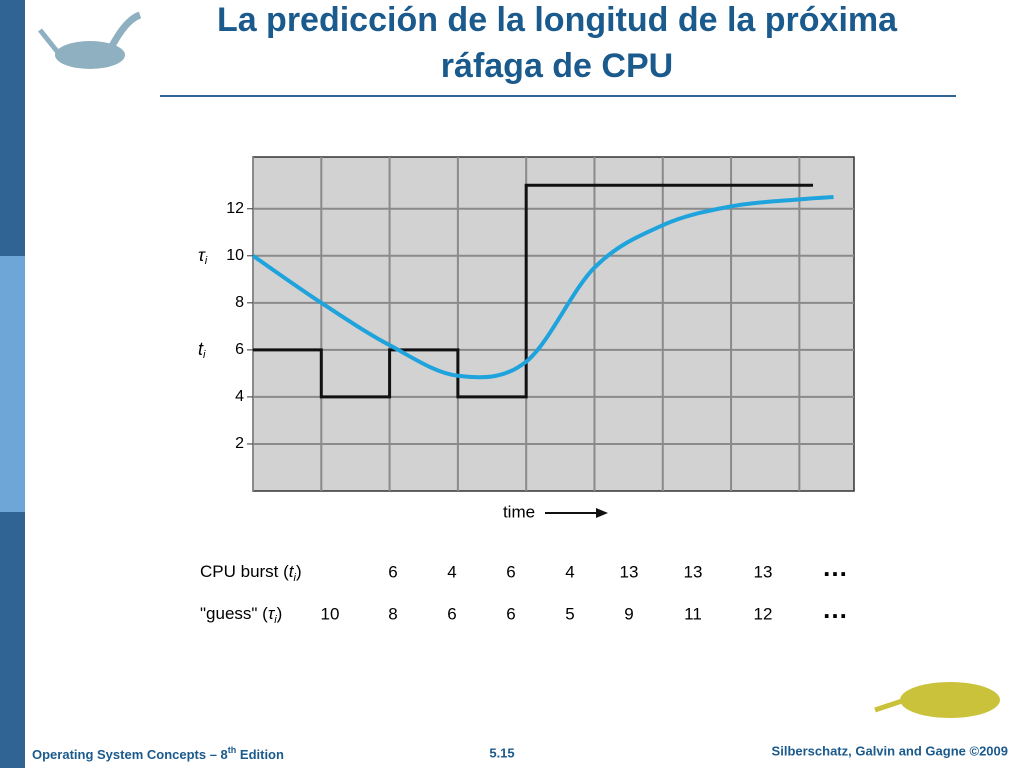  I want to click on y-tick-label: 12, so click(235, 208).